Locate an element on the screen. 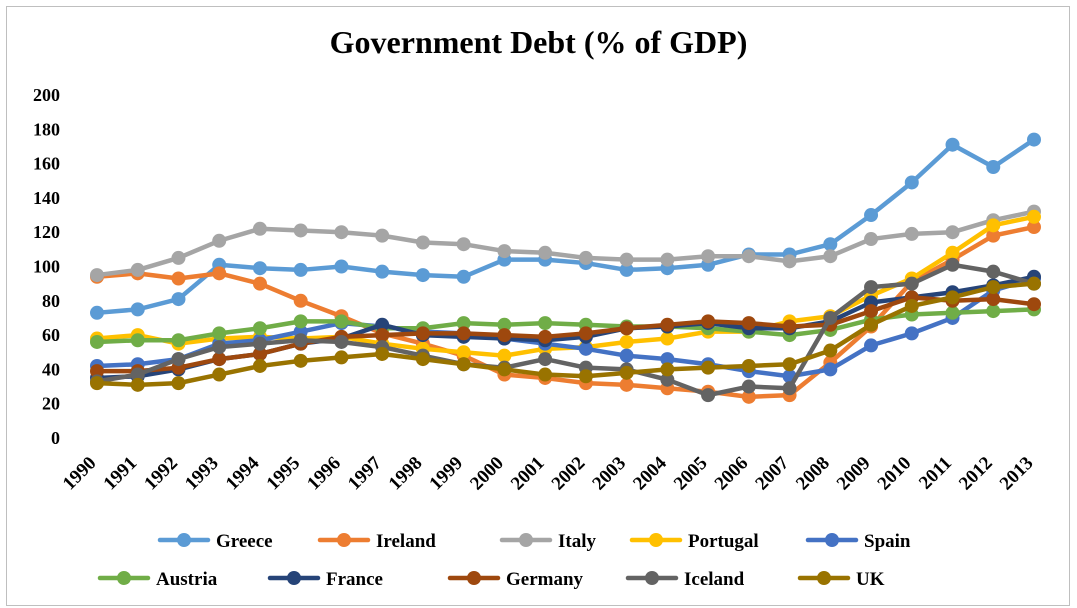 The height and width of the screenshot is (608, 1077). legend-item-portugal: Portugal is located at coordinates (694, 541).